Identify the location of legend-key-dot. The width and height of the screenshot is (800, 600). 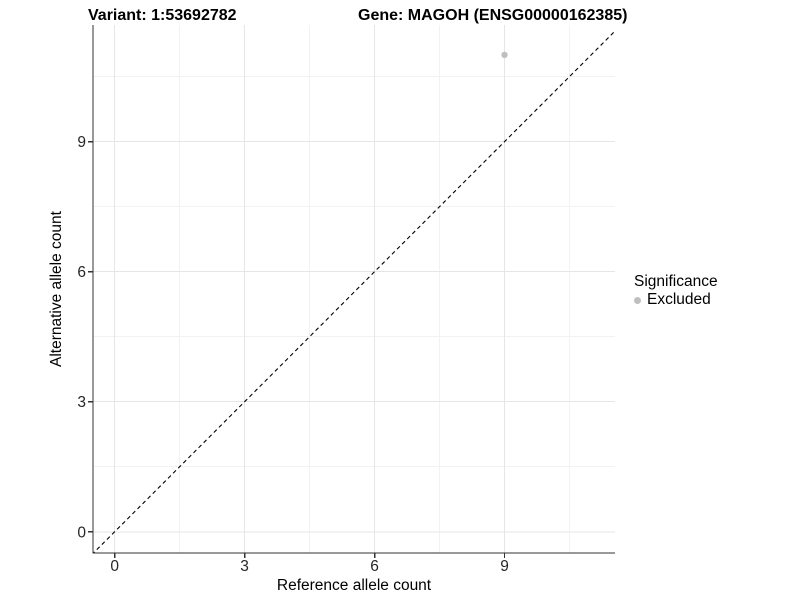
(637, 300).